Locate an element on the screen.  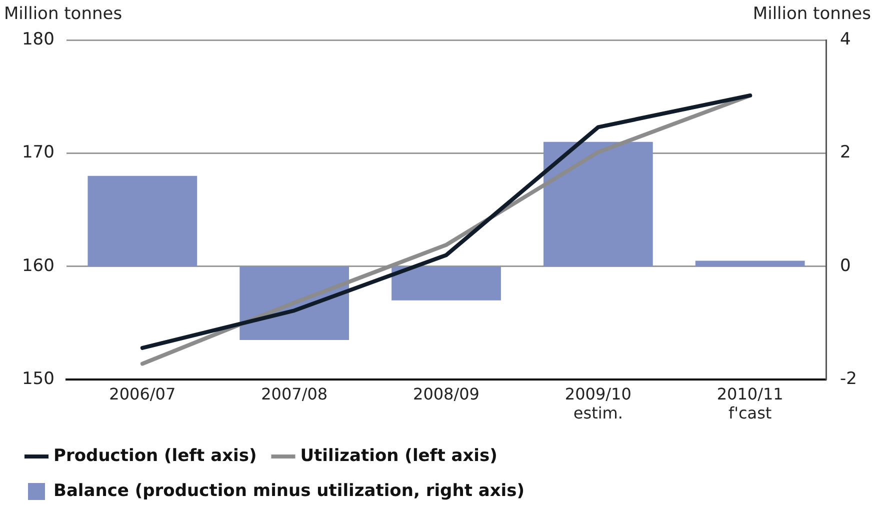
y2-axis-title: Million tonnes is located at coordinates (812, 14).